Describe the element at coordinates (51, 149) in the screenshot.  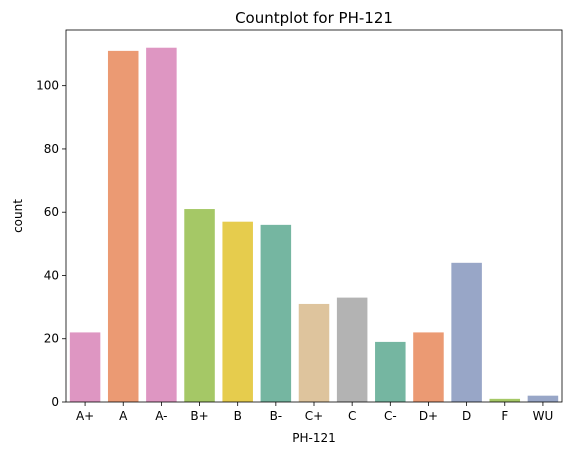
I see `y-tick-label: 80` at that location.